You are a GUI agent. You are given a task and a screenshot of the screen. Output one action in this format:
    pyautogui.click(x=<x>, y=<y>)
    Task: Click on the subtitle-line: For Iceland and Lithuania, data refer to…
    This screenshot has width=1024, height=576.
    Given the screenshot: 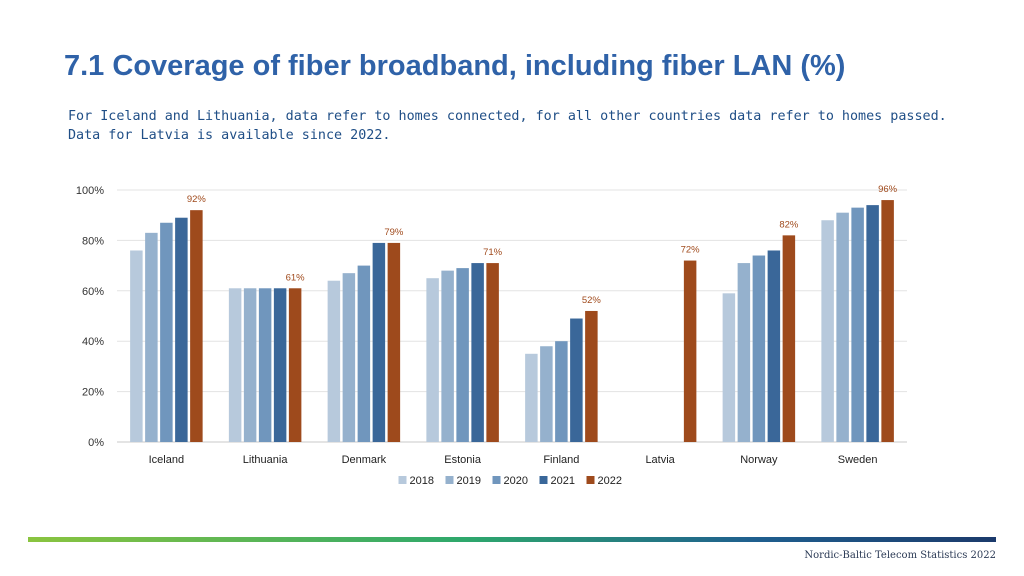 What is the action you would take?
    pyautogui.click(x=507, y=116)
    